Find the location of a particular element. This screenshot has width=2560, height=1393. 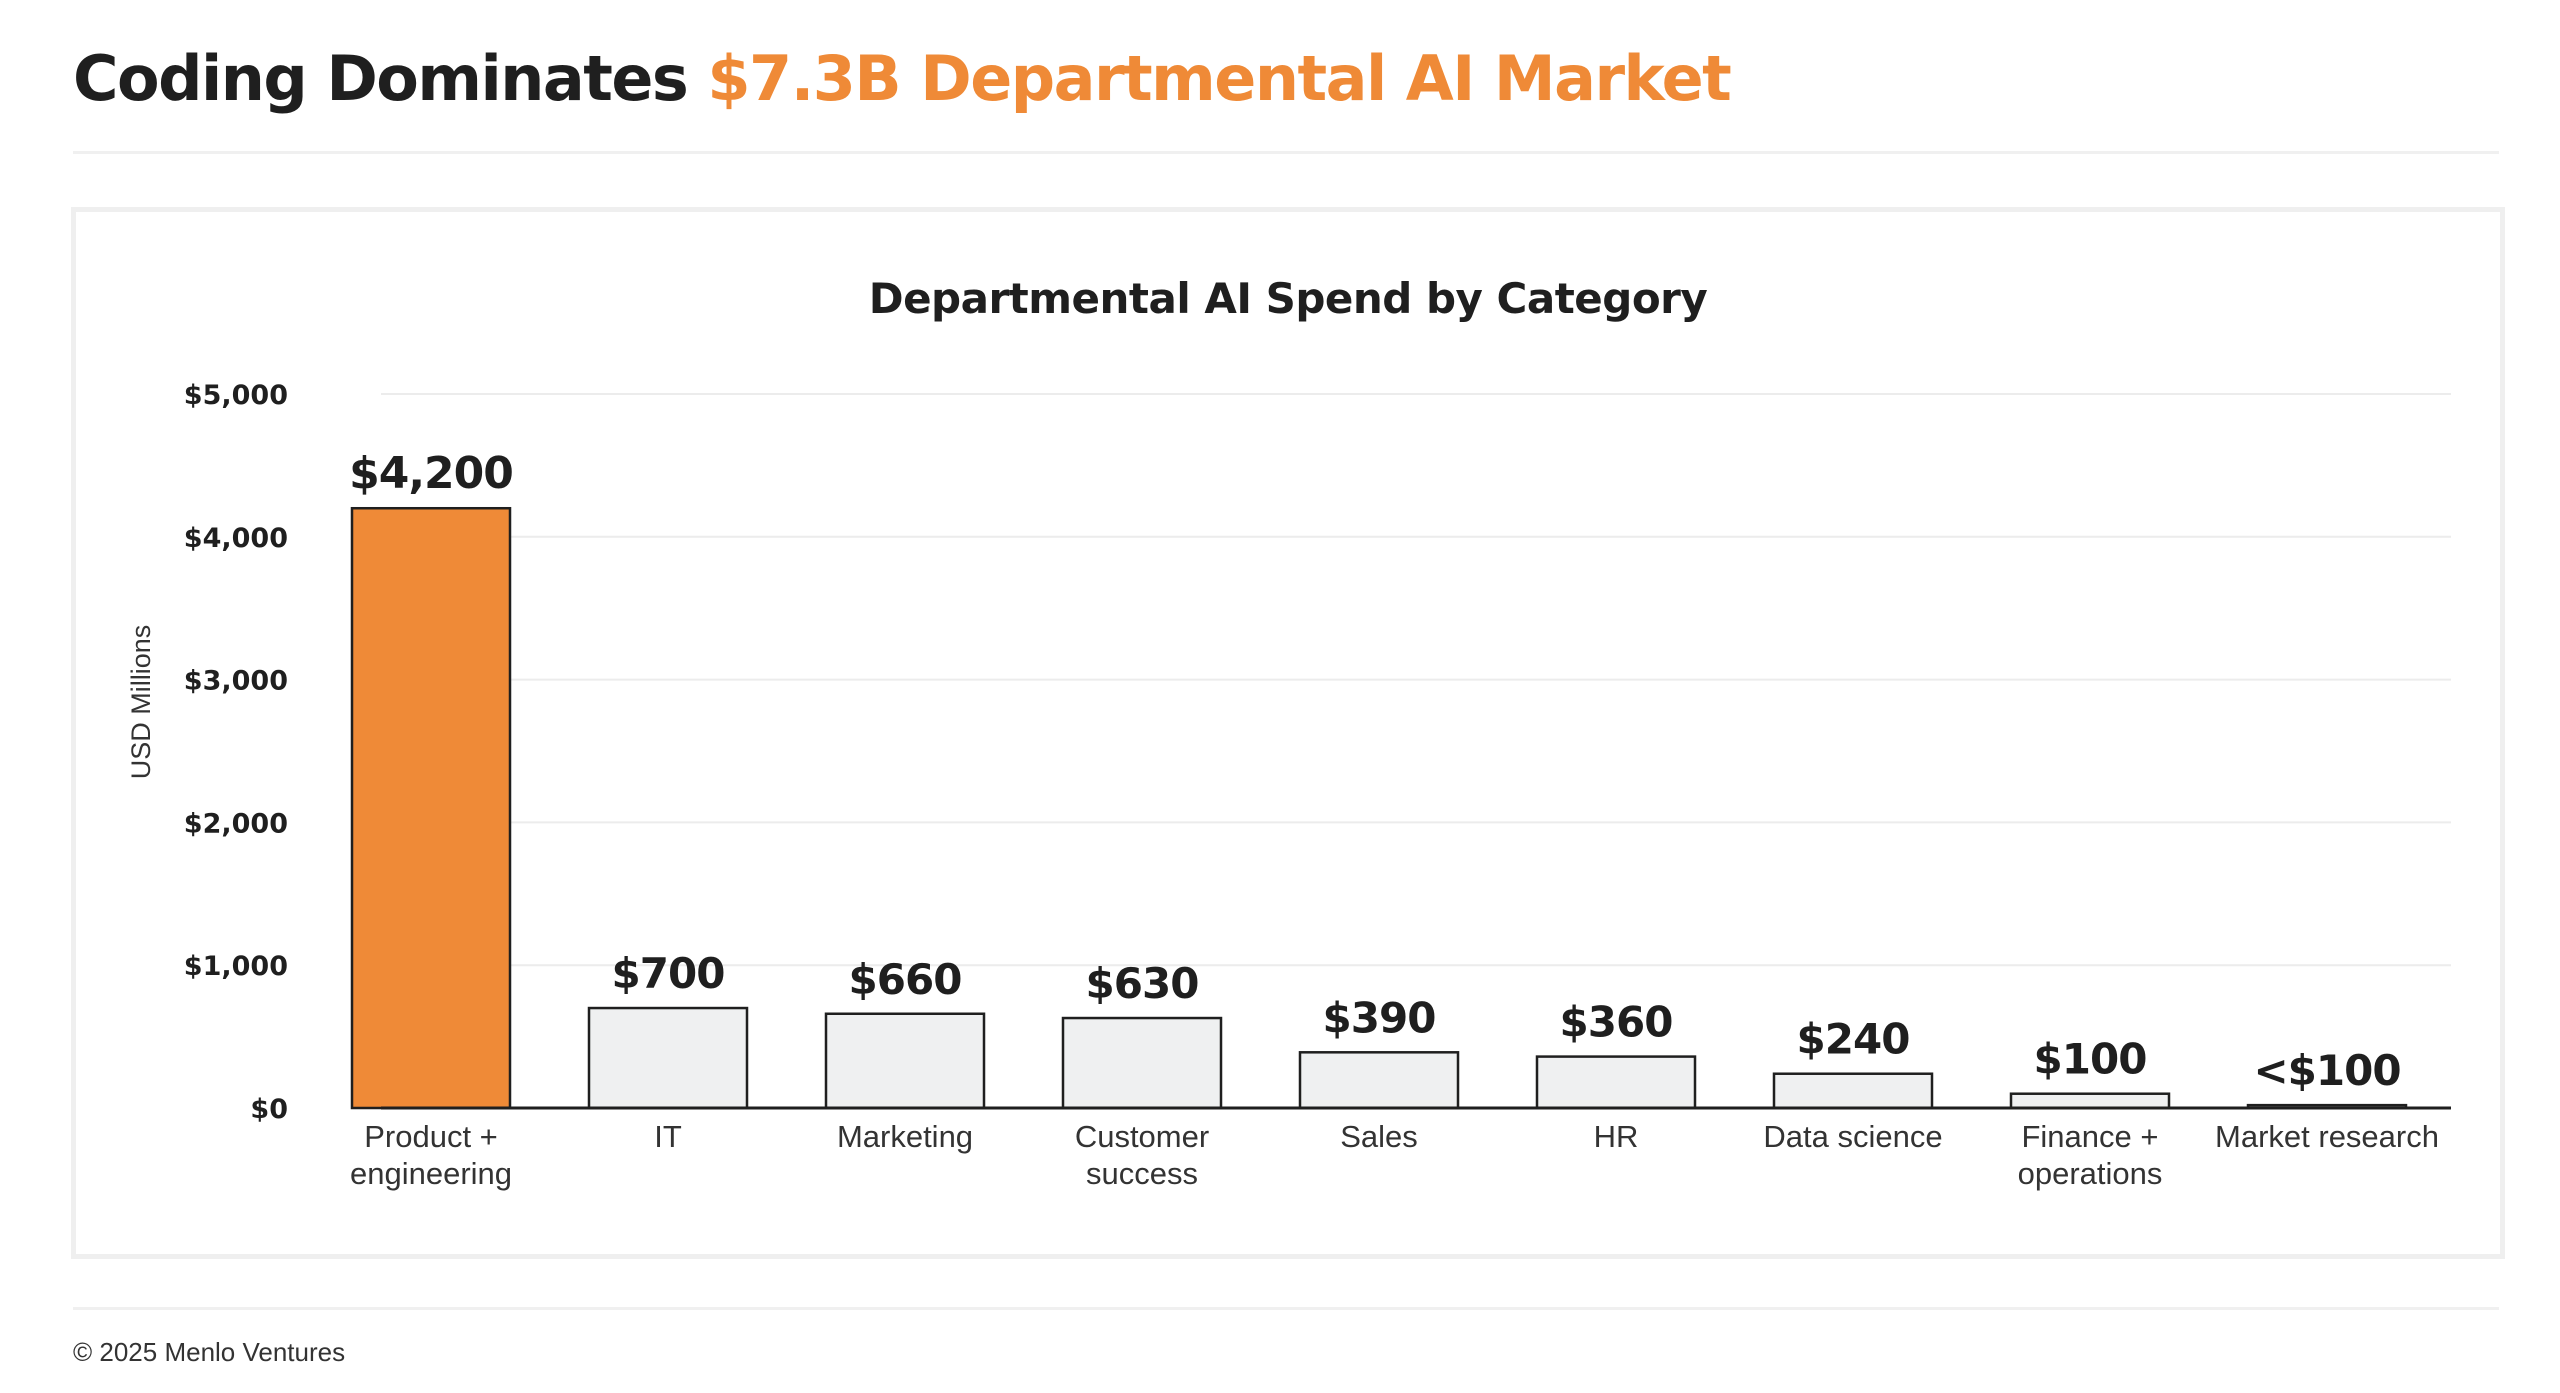

x-tick-label: Market research is located at coordinates (2327, 1136).